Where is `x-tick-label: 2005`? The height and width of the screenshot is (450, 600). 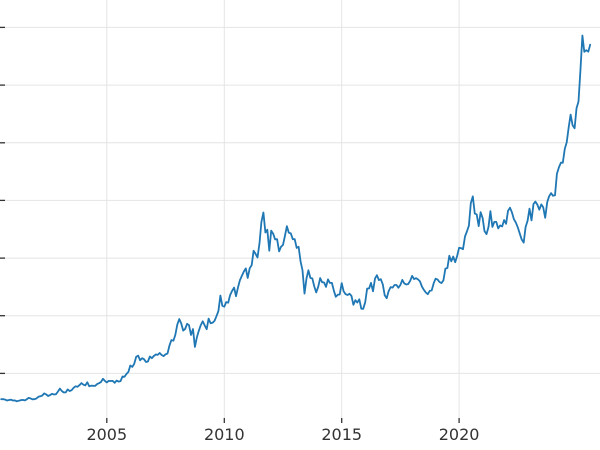
x-tick-label: 2005 is located at coordinates (106, 434).